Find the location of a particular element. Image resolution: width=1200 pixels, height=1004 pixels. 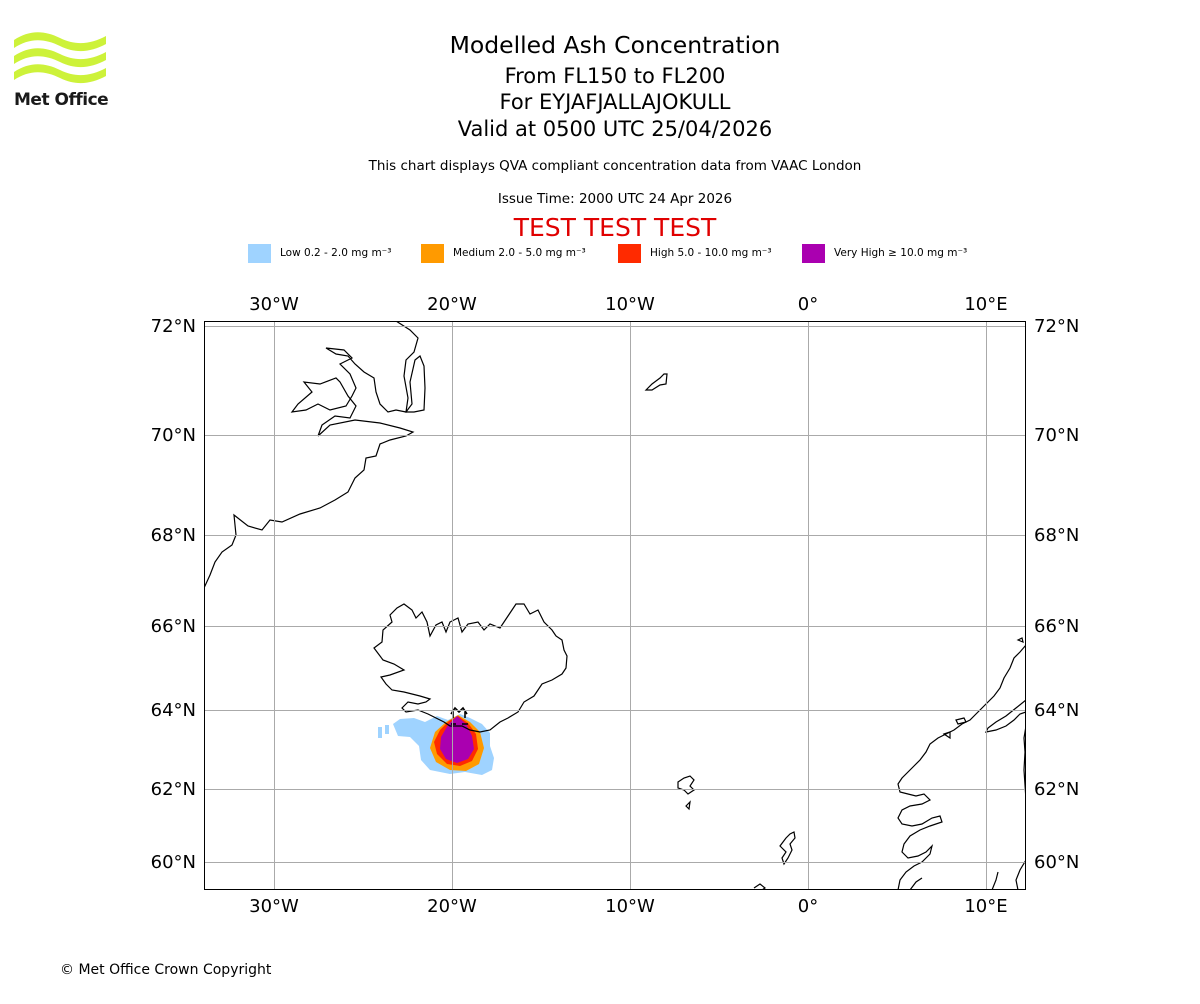

coastline-norway is located at coordinates (961, 767).